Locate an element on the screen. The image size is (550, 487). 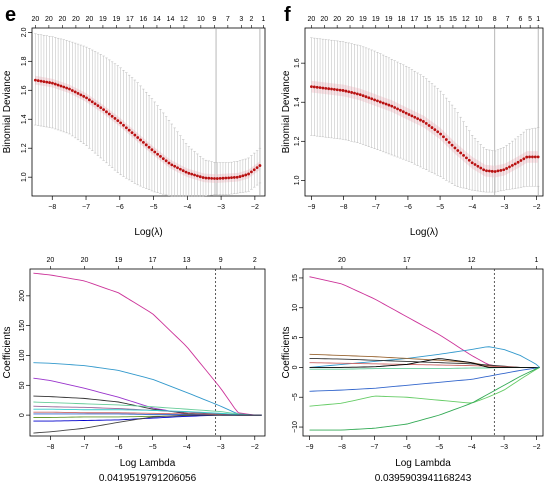
x-tick-label: −4 is located at coordinates (187, 447).